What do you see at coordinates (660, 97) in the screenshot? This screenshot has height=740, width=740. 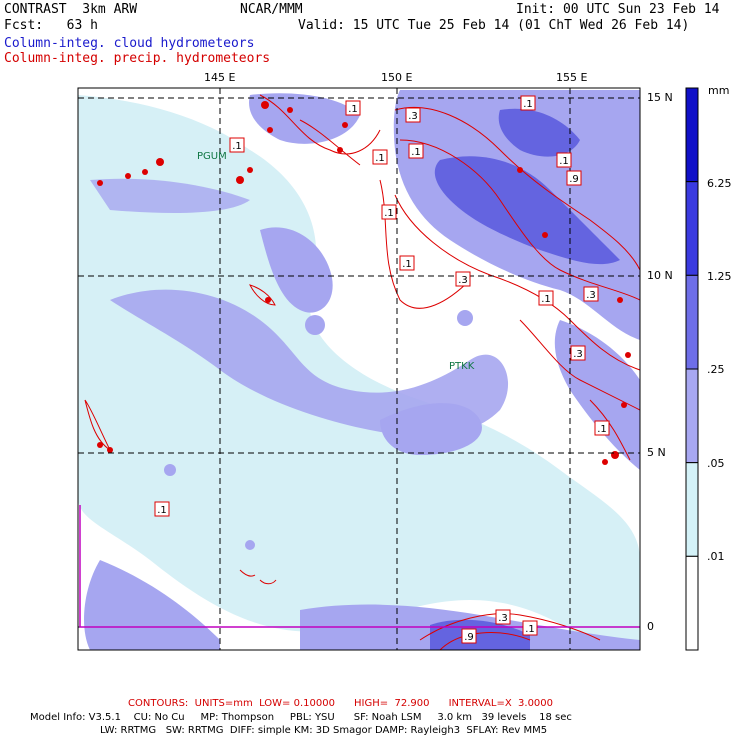 I see `lat-label-15n: 15 N` at bounding box center [660, 97].